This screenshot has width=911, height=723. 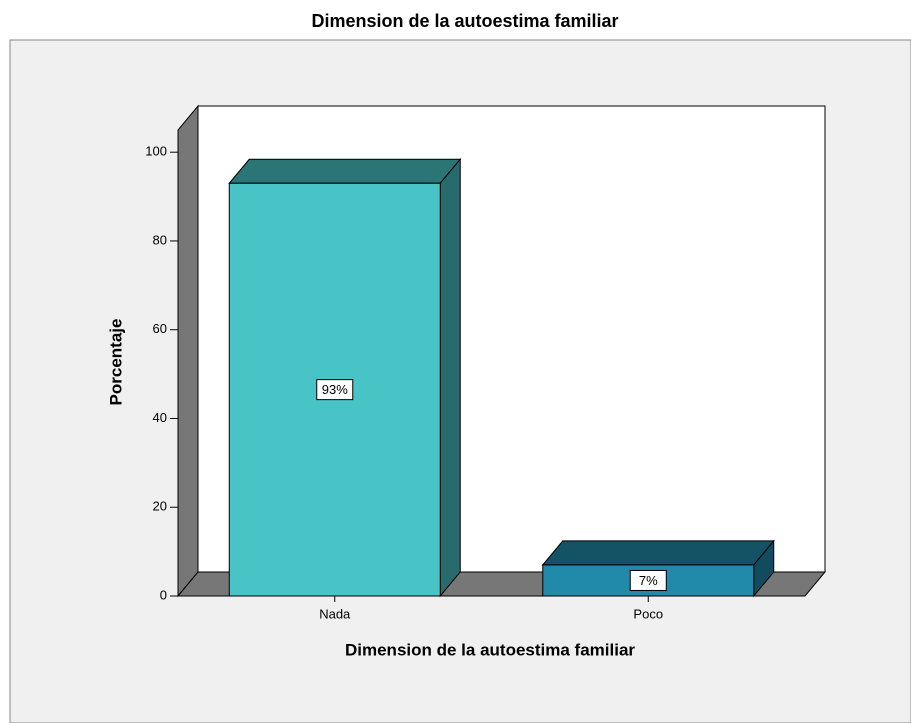 What do you see at coordinates (464, 21) in the screenshot?
I see `chart-title: Dimension de la autoestima familiar` at bounding box center [464, 21].